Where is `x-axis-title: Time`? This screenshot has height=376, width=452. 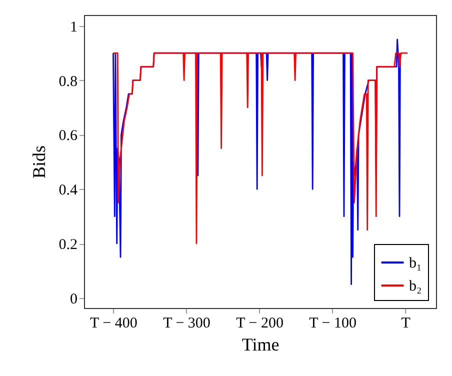
x-axis-title: Time is located at coordinates (261, 344).